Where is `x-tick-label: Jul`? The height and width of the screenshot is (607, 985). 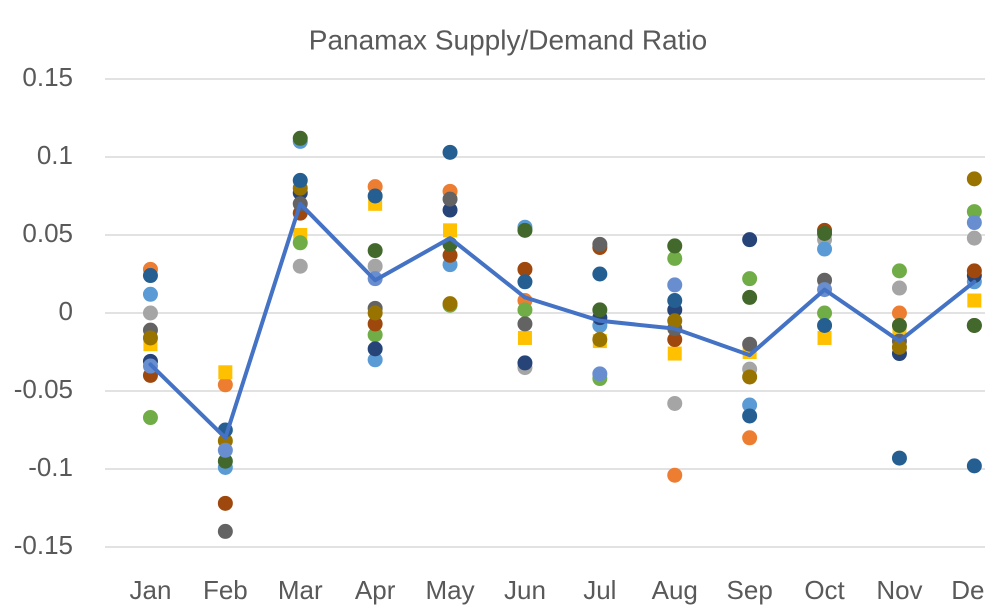
x-tick-label: Jul is located at coordinates (599, 590).